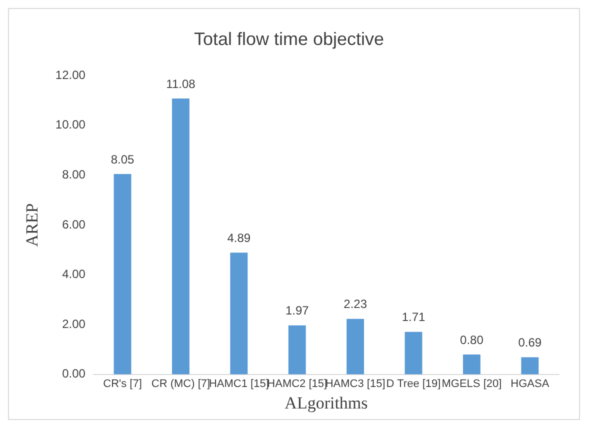  What do you see at coordinates (289, 38) in the screenshot?
I see `chart-title: Total flow time objective` at bounding box center [289, 38].